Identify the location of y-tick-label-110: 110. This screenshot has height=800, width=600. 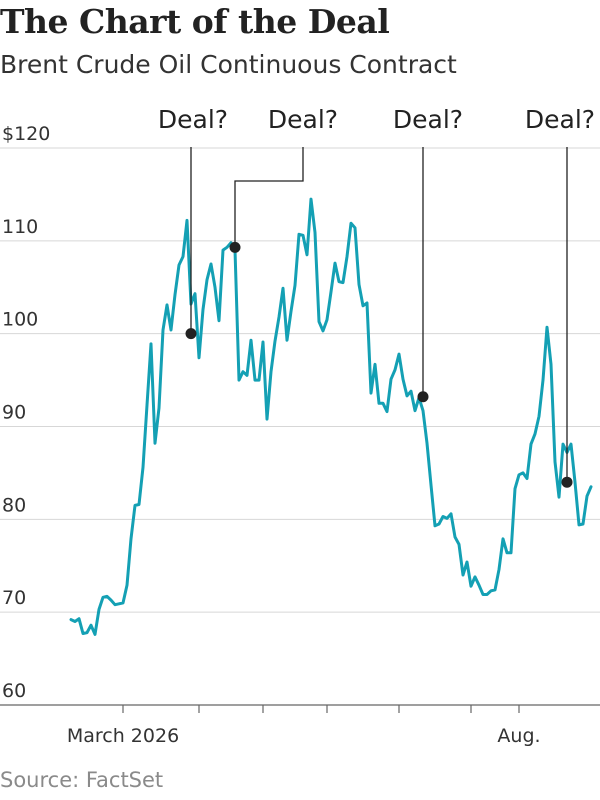
(20, 227).